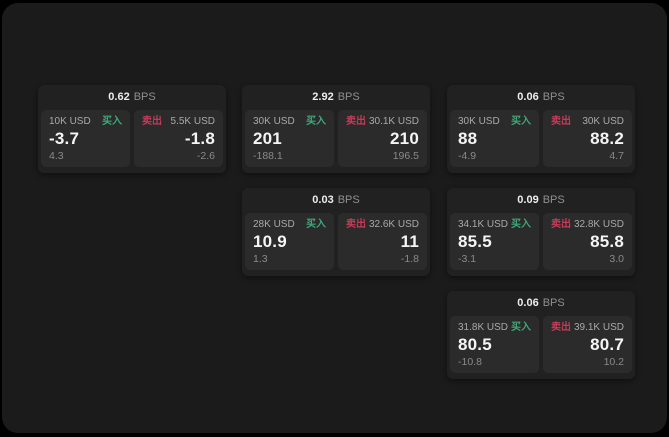  Describe the element at coordinates (409, 258) in the screenshot. I see `sell-delta: -1.8` at that location.